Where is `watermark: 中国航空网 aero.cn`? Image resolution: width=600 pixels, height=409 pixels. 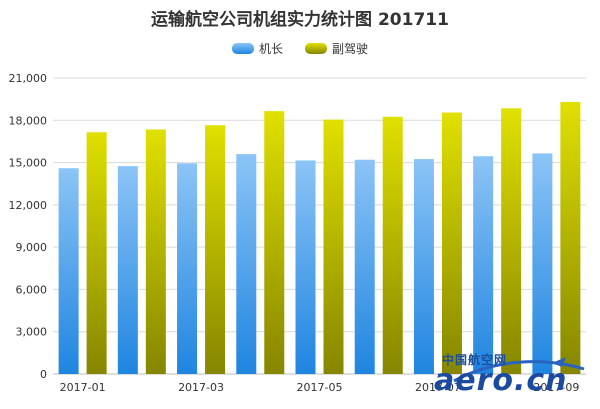
watermark: 中国航空网 aero.cn is located at coordinates (514, 377).